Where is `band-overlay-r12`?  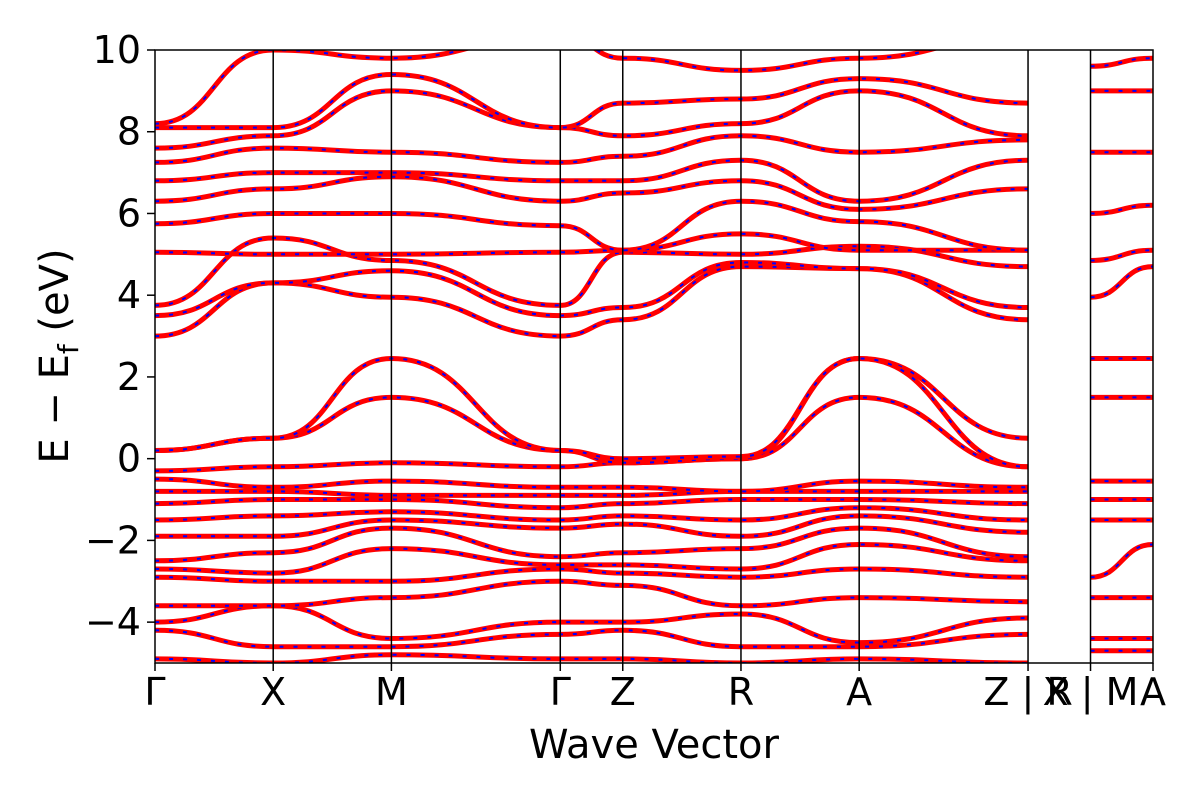
band-overlay-r12 is located at coordinates (1121, 209).